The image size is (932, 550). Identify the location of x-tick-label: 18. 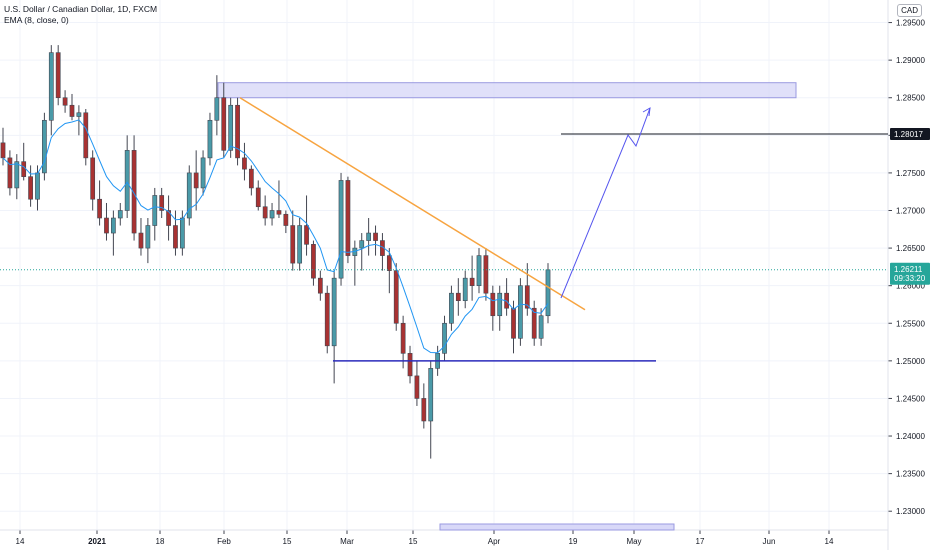
(160, 541).